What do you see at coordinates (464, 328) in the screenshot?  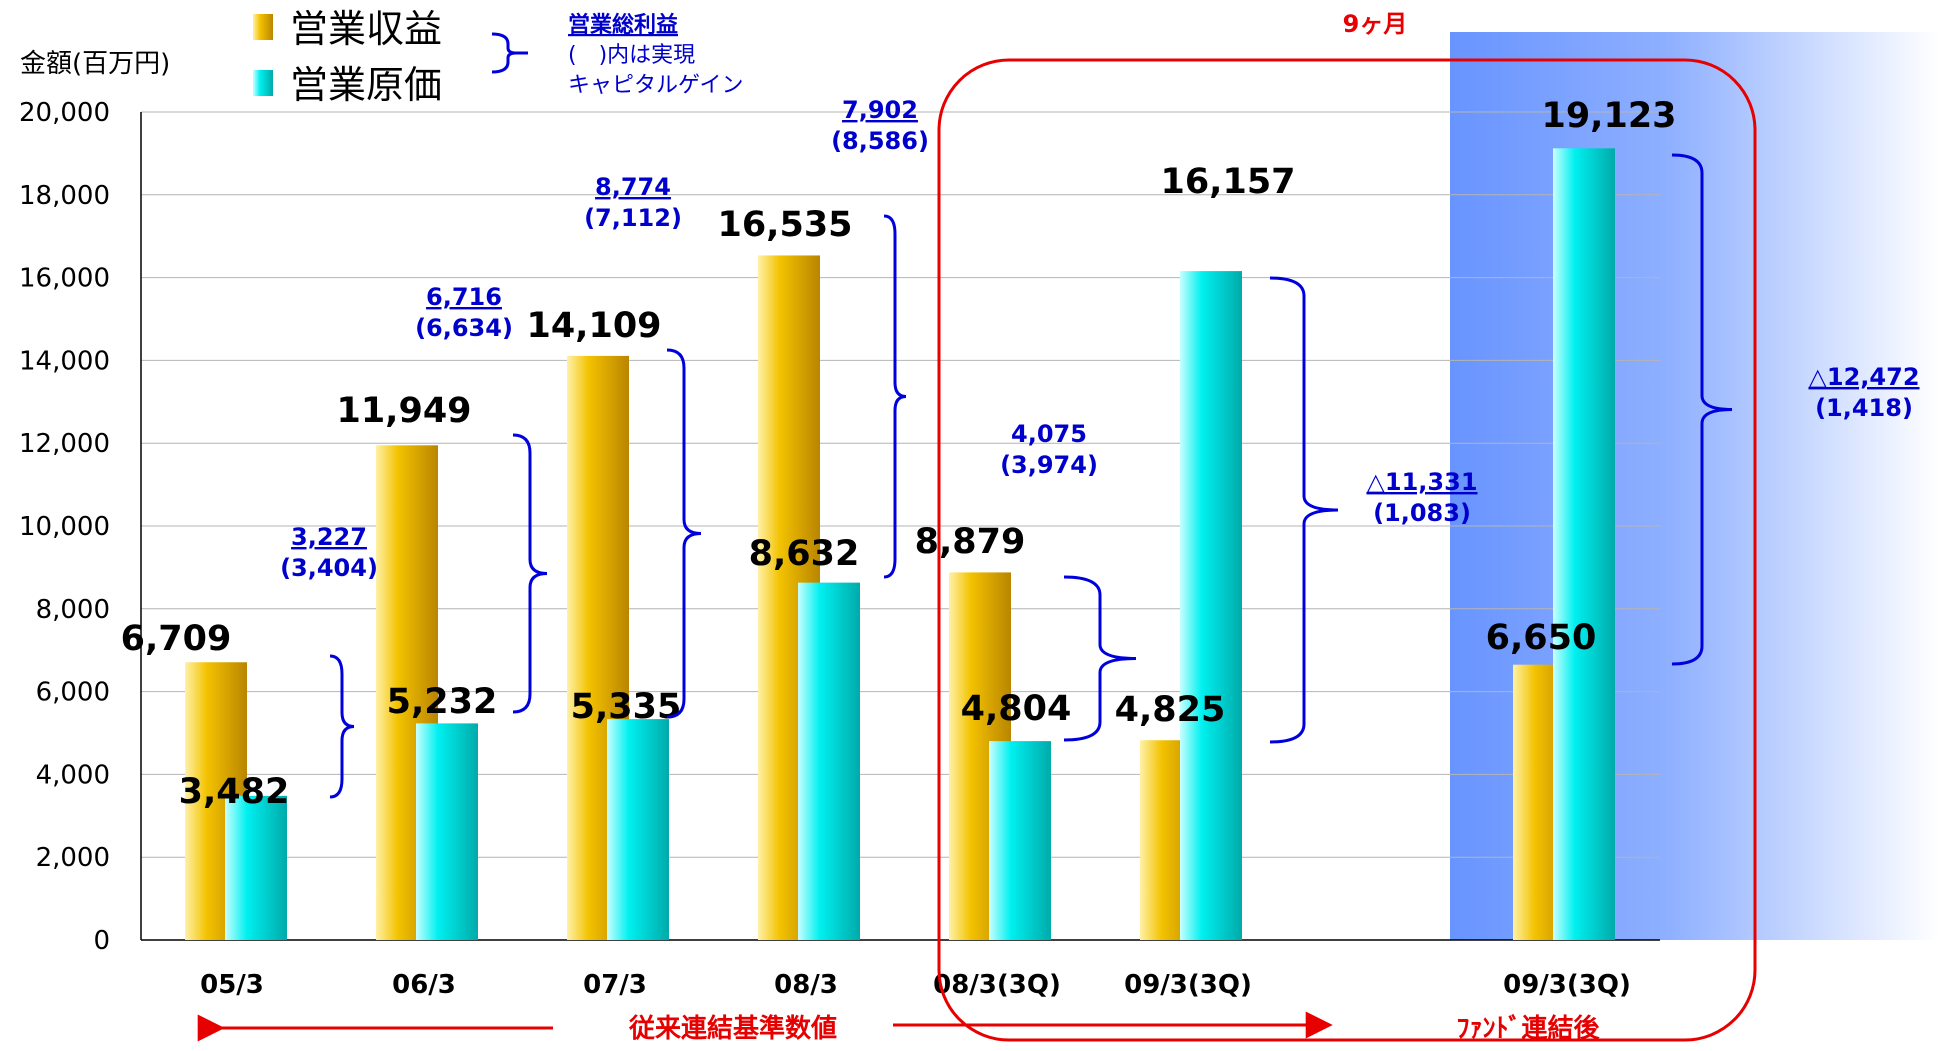 I see `capital-gain-value: (6,634)` at bounding box center [464, 328].